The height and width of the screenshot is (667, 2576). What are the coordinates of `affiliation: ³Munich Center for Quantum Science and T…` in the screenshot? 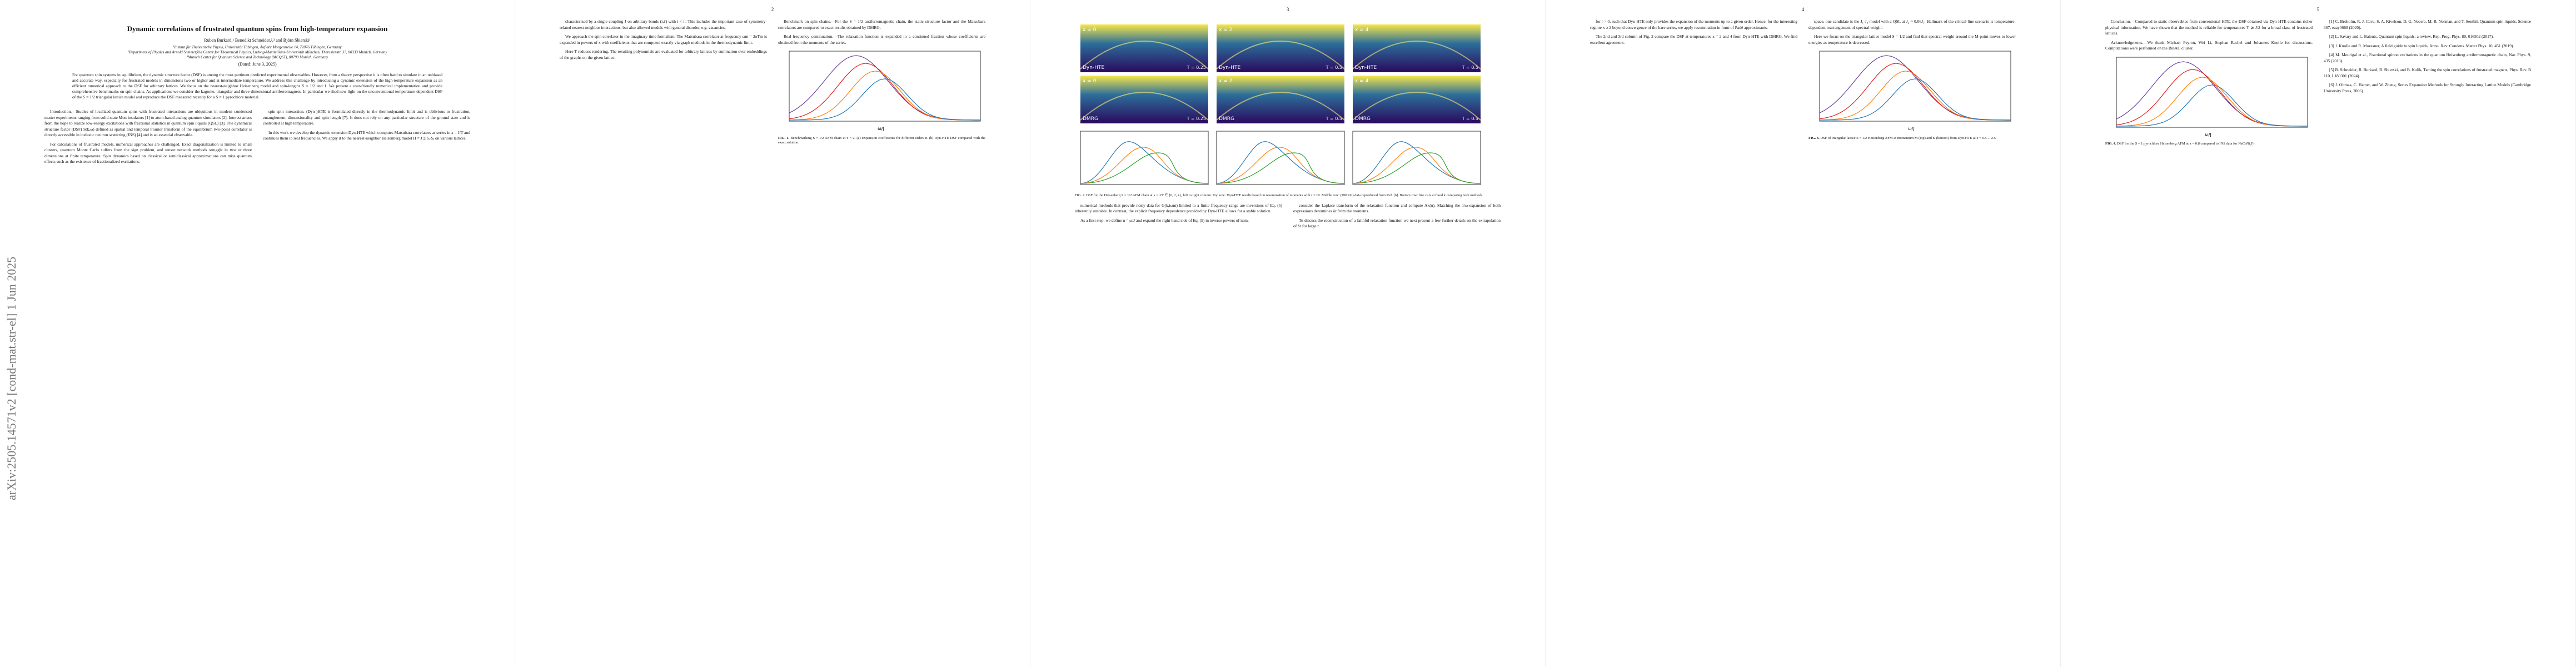 It's located at (257, 57).